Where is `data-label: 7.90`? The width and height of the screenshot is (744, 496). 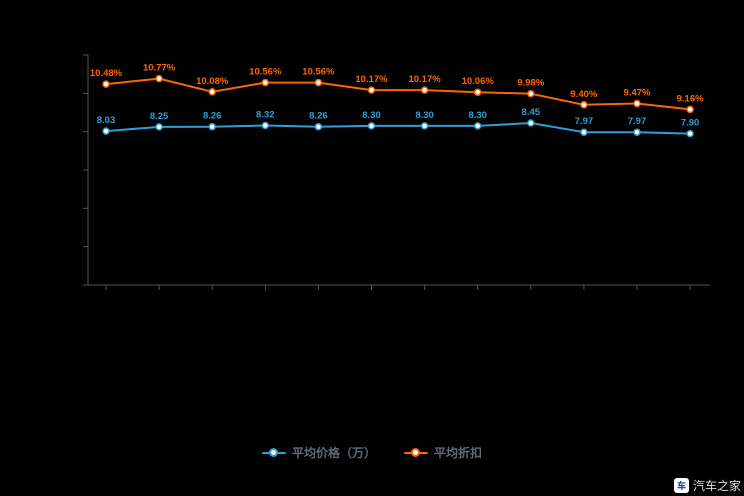
data-label: 7.90 is located at coordinates (690, 123).